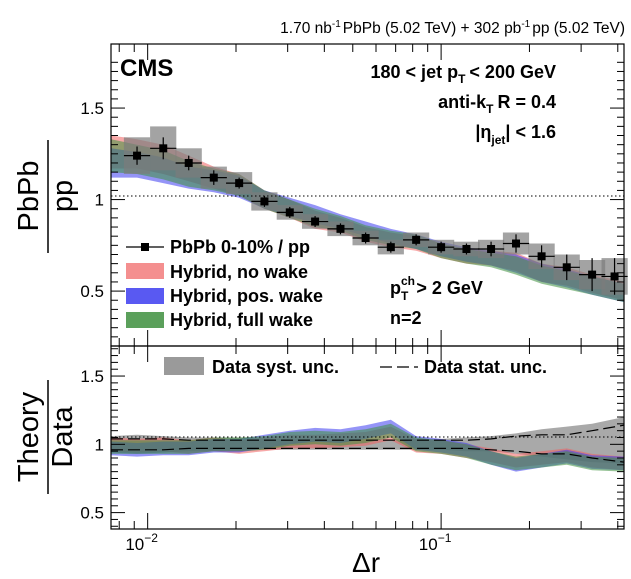 The height and width of the screenshot is (579, 631). I want to click on bottom-legend: Data syst. unc. Data stat. unc., so click(355, 367).